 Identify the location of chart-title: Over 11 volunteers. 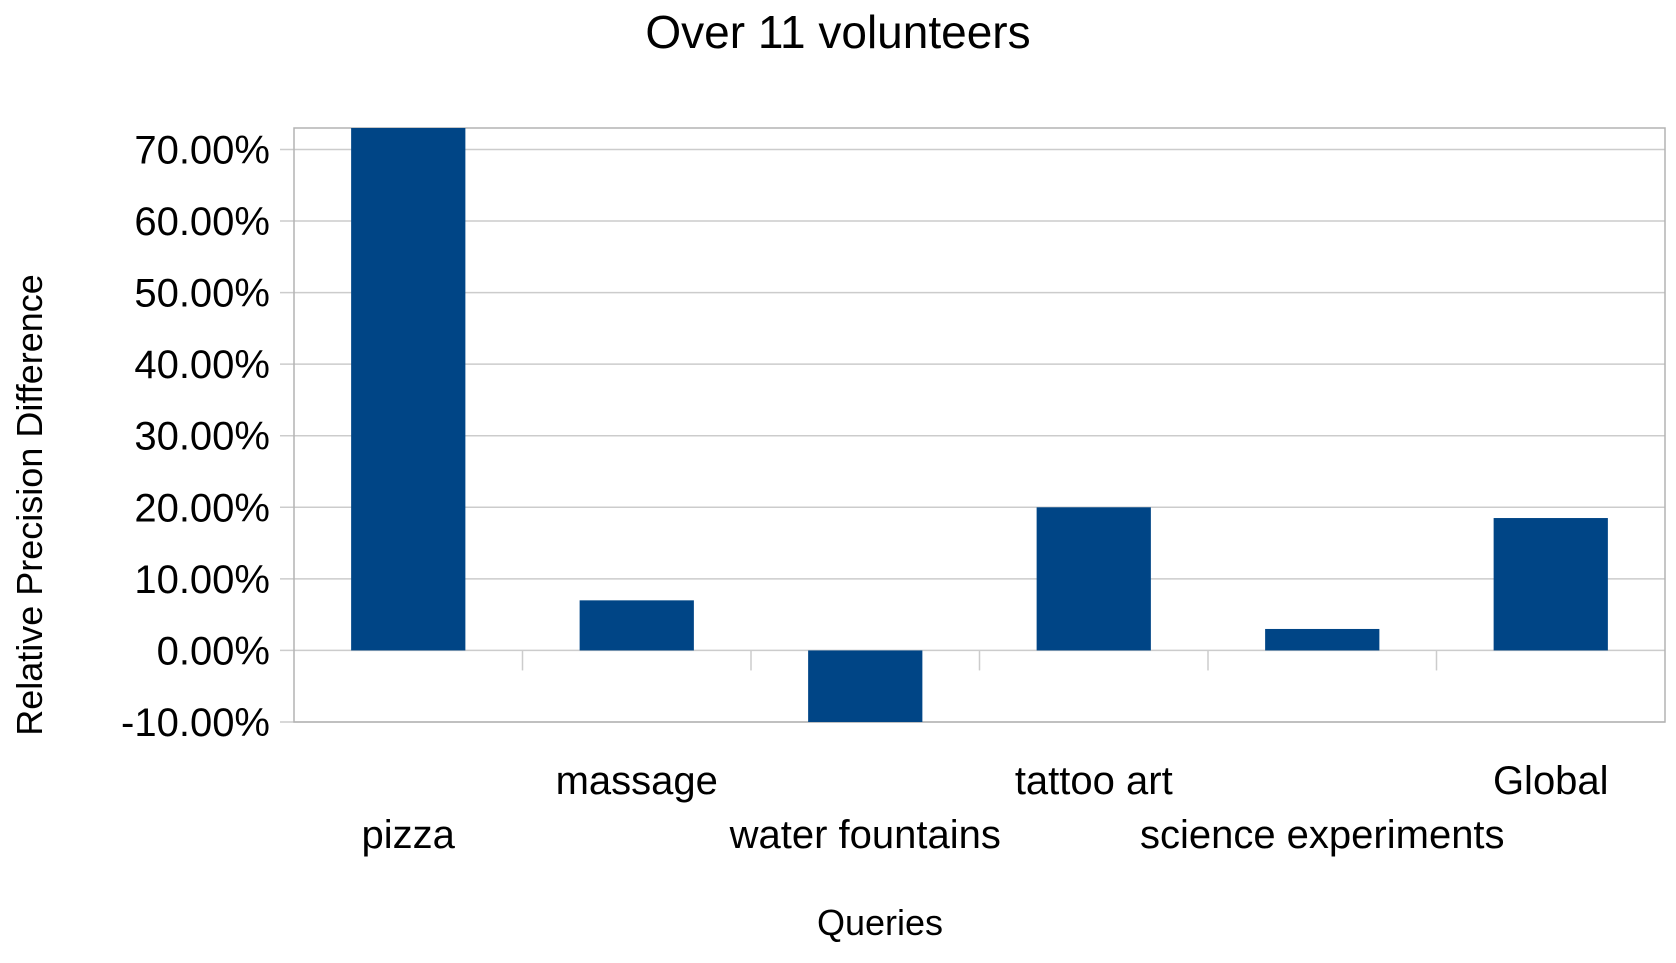
(837, 32).